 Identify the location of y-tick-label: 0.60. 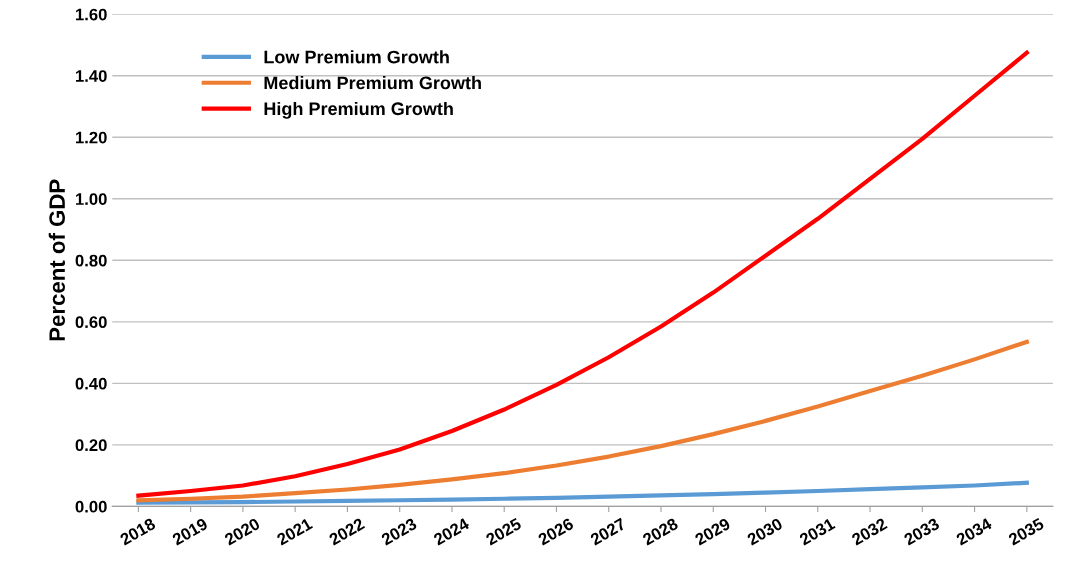
(91, 322).